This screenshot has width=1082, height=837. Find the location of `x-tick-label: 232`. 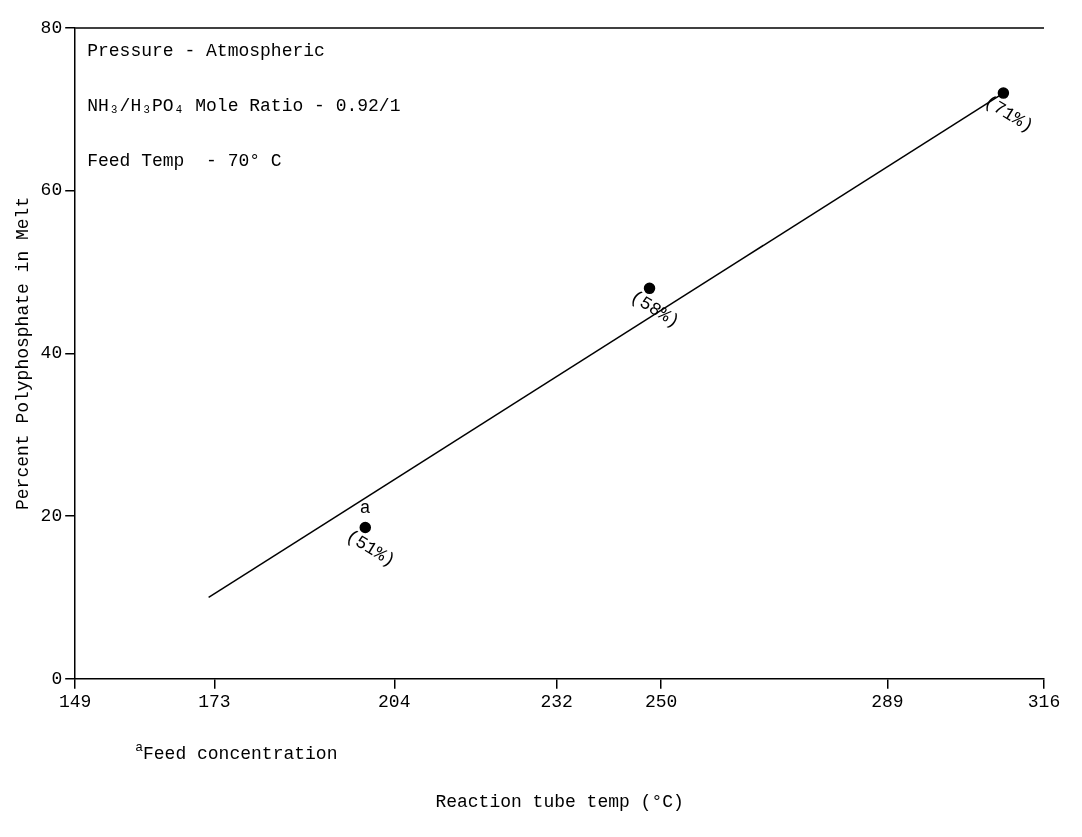

x-tick-label: 232 is located at coordinates (556, 702).